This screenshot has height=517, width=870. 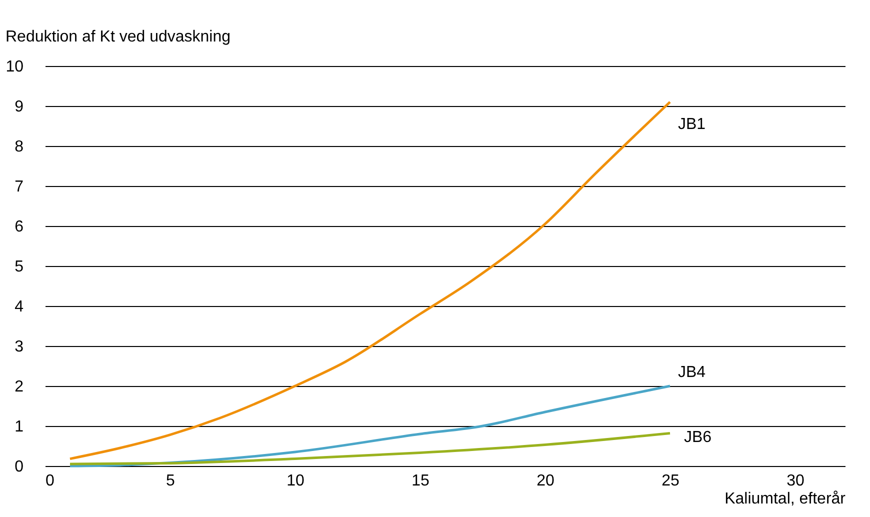 What do you see at coordinates (295, 481) in the screenshot?
I see `x-tick-label: 10` at bounding box center [295, 481].